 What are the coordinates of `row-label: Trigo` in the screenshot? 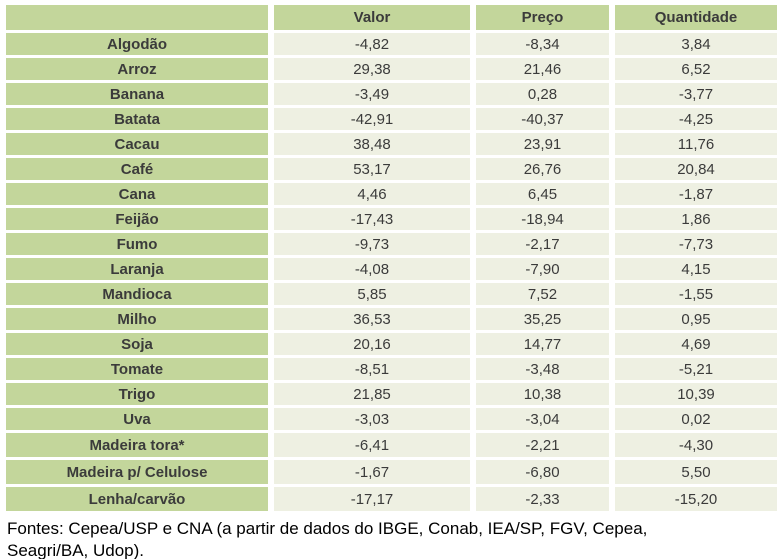 It's located at (137, 394).